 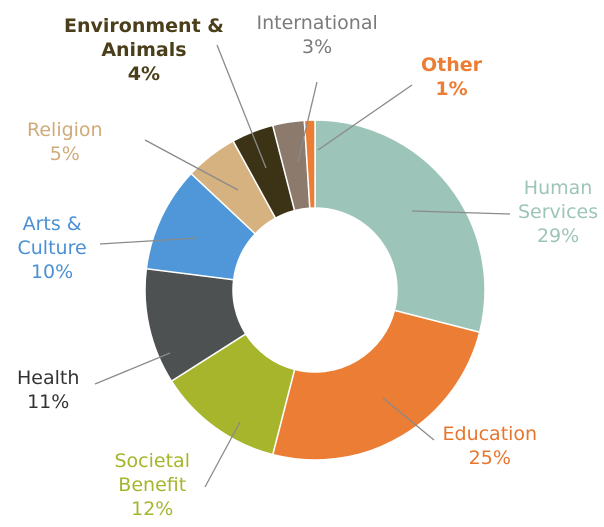 I want to click on slice-label-text: Benefit, so click(x=152, y=485).